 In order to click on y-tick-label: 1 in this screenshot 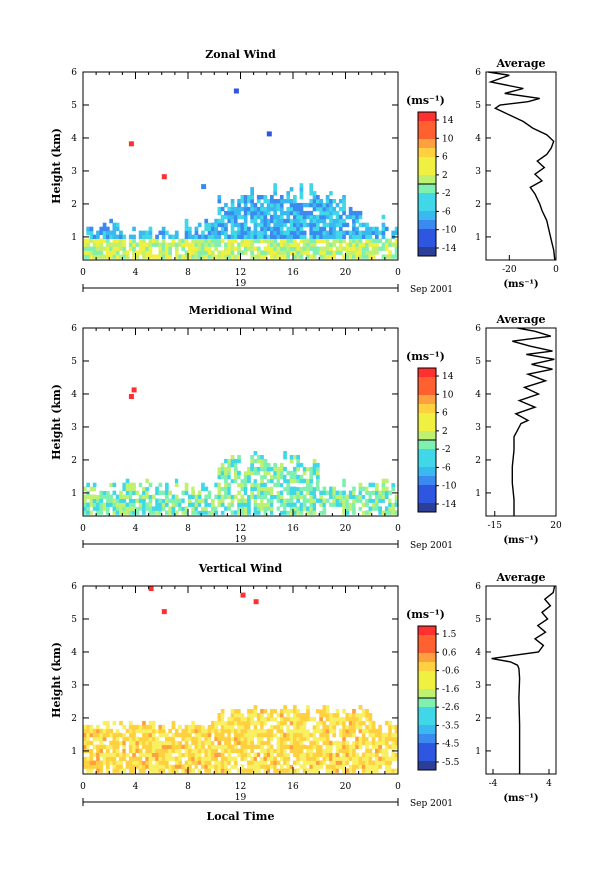, I will do `click(74, 494)`.